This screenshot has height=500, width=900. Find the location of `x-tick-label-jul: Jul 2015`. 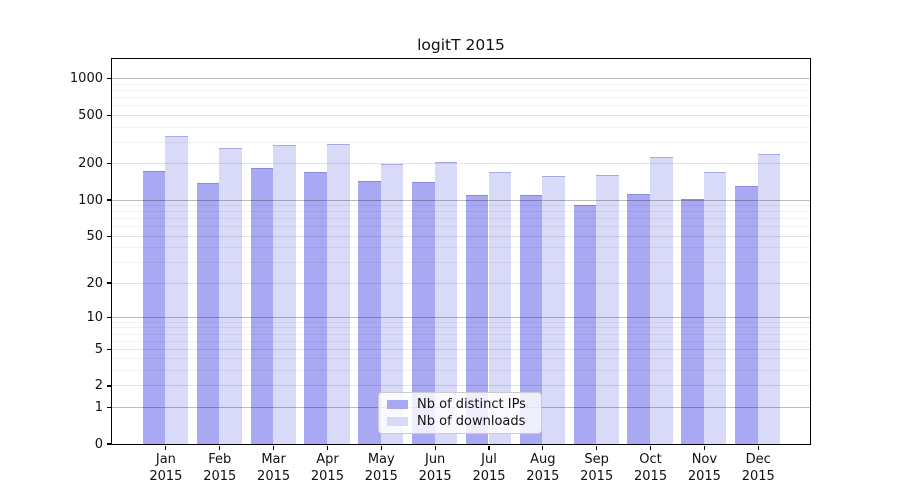

x-tick-label-jul: Jul 2015 is located at coordinates (489, 468).